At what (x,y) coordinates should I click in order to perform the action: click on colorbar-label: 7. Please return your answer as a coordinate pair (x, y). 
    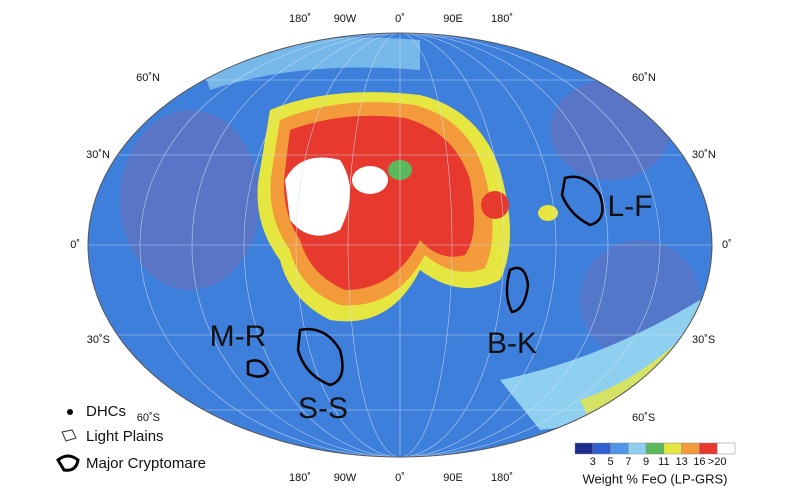
    Looking at the image, I should click on (628, 462).